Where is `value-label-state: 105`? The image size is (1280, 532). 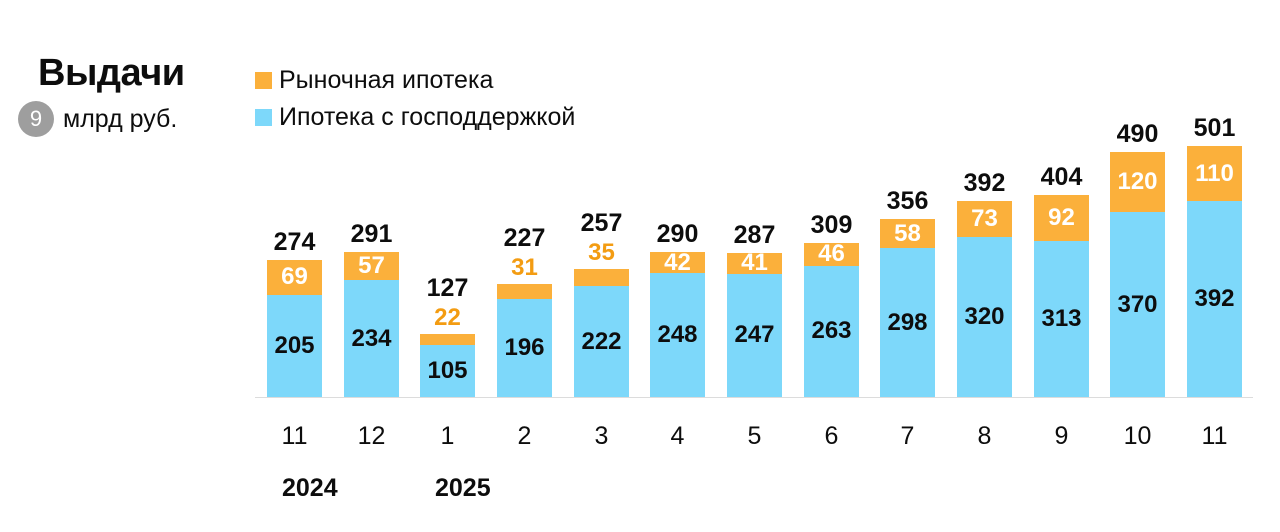
value-label-state: 105 is located at coordinates (447, 370).